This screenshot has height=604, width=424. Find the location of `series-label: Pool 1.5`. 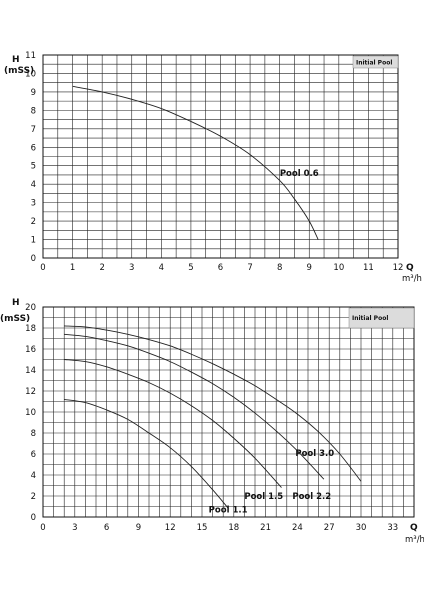

series-label: Pool 1.5 is located at coordinates (263, 497).